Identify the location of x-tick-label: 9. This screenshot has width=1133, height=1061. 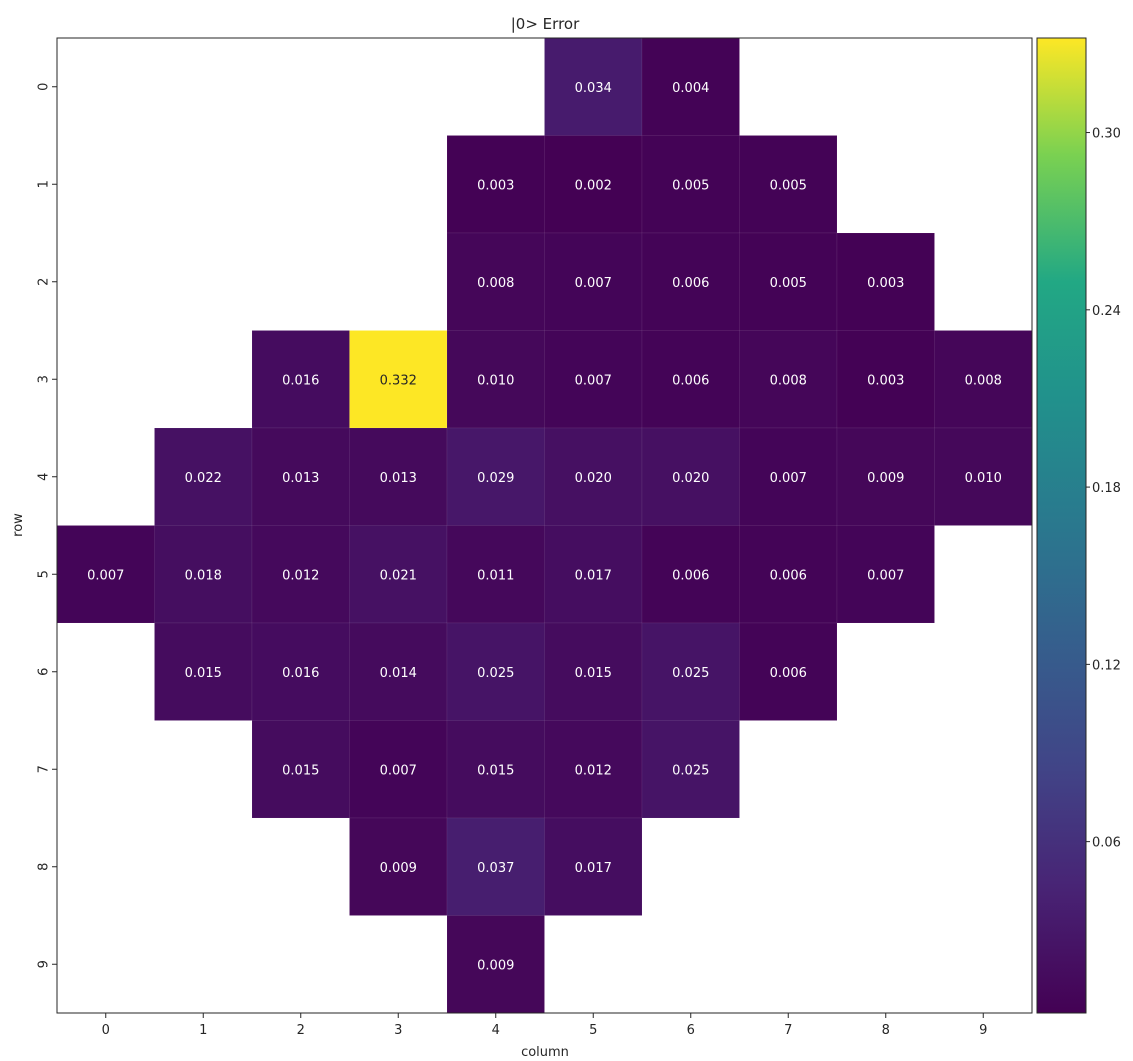
(983, 1030).